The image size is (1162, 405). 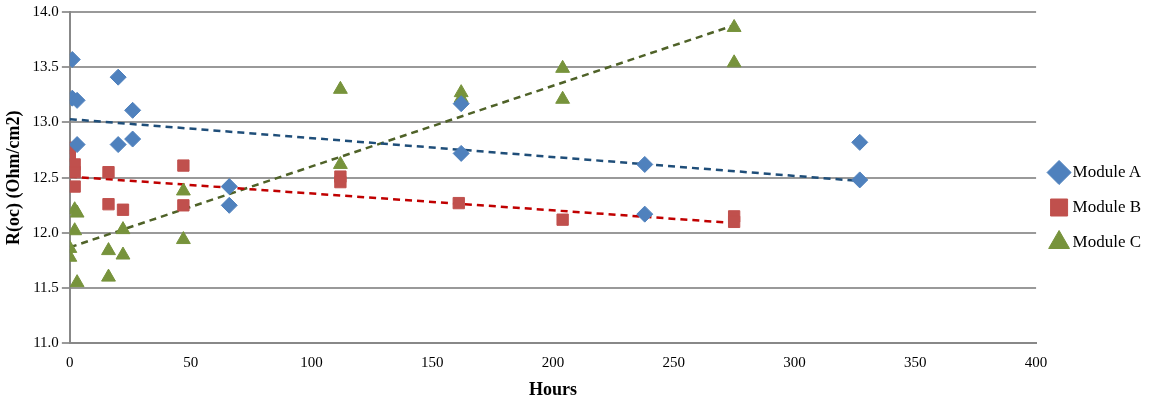 What do you see at coordinates (432, 362) in the screenshot?
I see `x-tick-label: 150` at bounding box center [432, 362].